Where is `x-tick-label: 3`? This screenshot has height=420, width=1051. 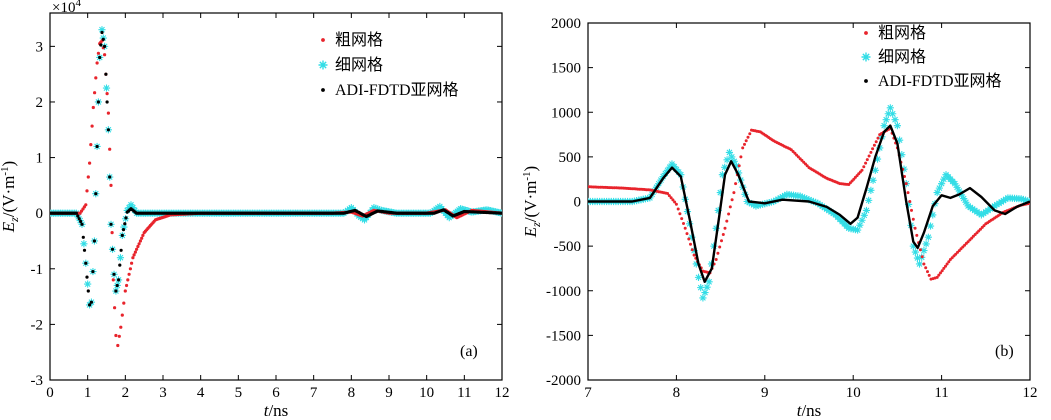 x-tick-label: 3 is located at coordinates (163, 393).